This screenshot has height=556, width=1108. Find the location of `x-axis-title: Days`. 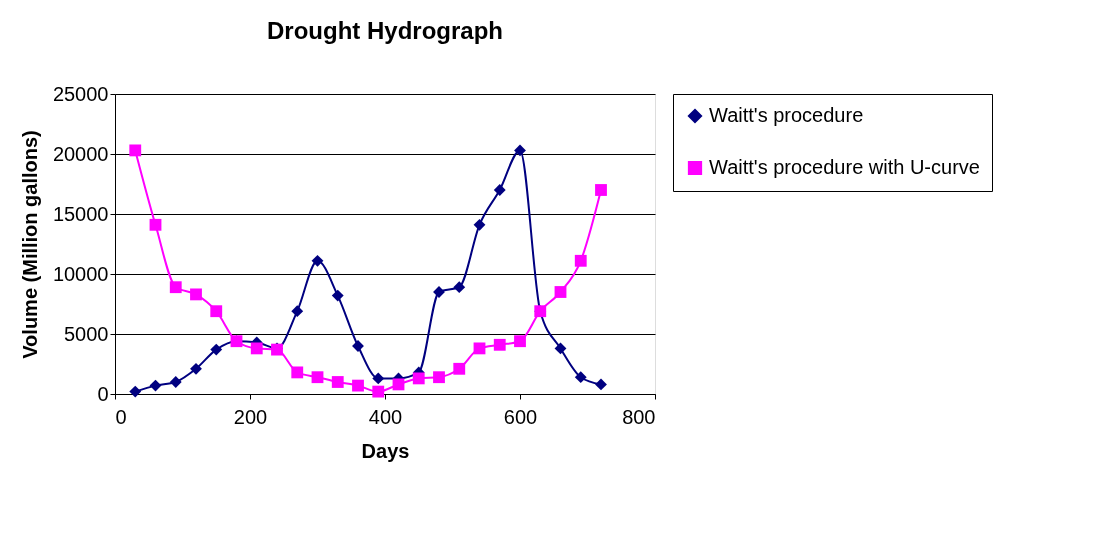

x-axis-title: Days is located at coordinates (385, 450).